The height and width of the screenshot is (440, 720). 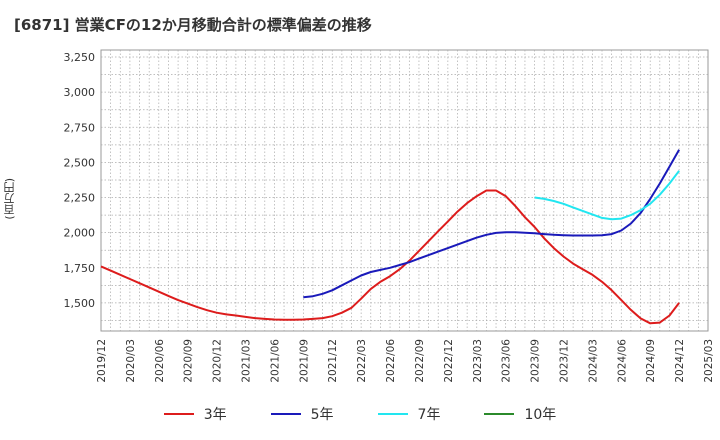 What do you see at coordinates (507, 361) in the screenshot?
I see `x-tick-label: 2023/06` at bounding box center [507, 361].